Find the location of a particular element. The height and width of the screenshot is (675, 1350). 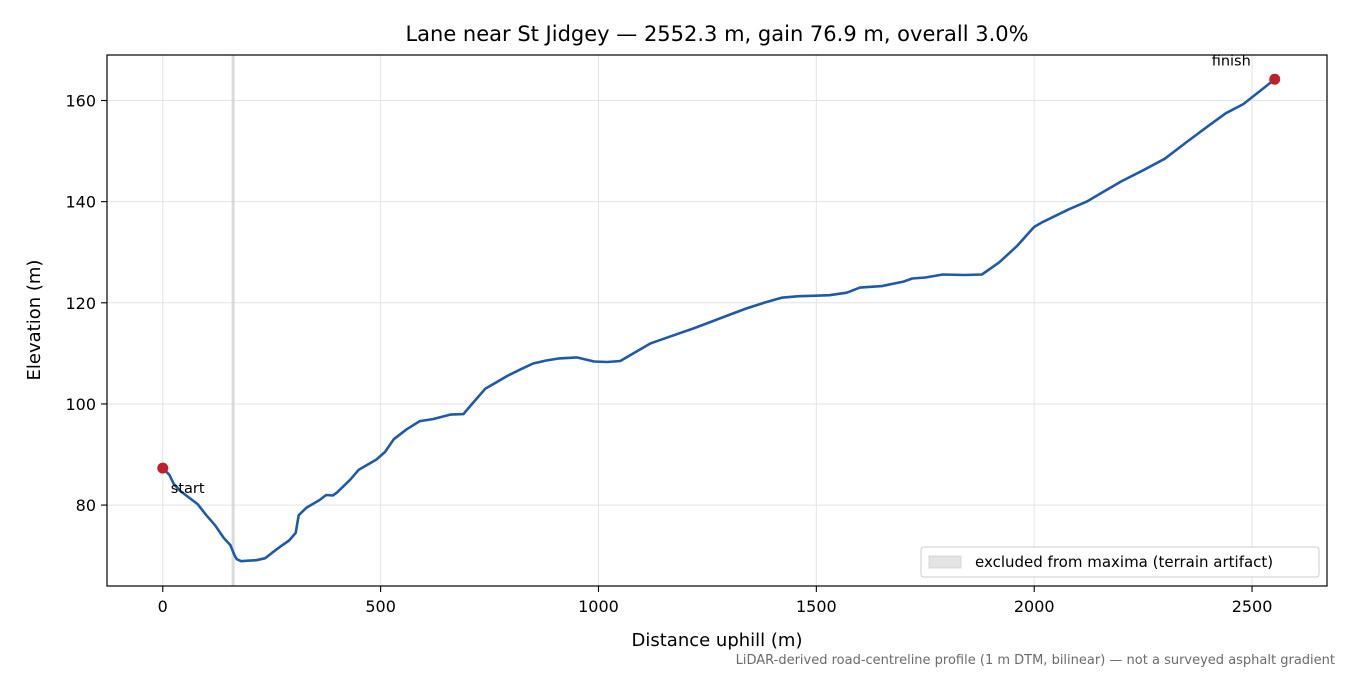

x-tick-label-3: 1500 is located at coordinates (816, 606).